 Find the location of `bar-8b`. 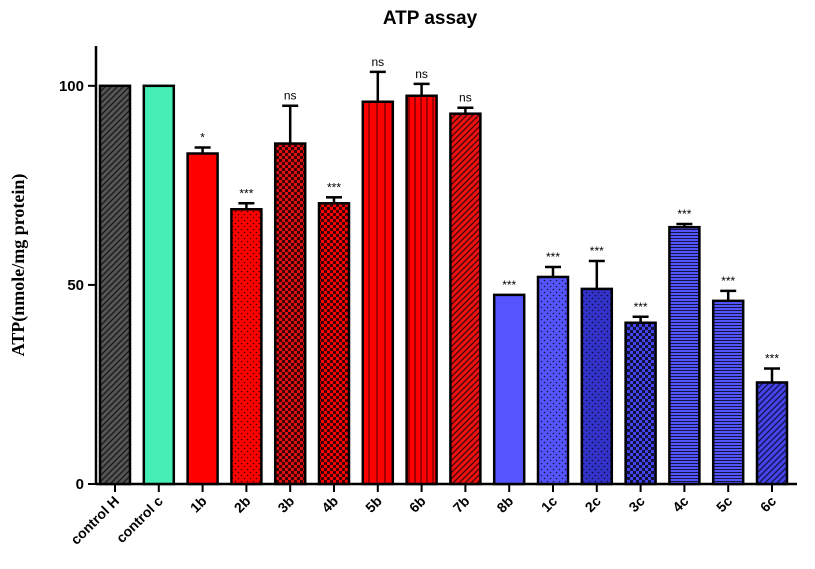

bar-8b is located at coordinates (509, 389).